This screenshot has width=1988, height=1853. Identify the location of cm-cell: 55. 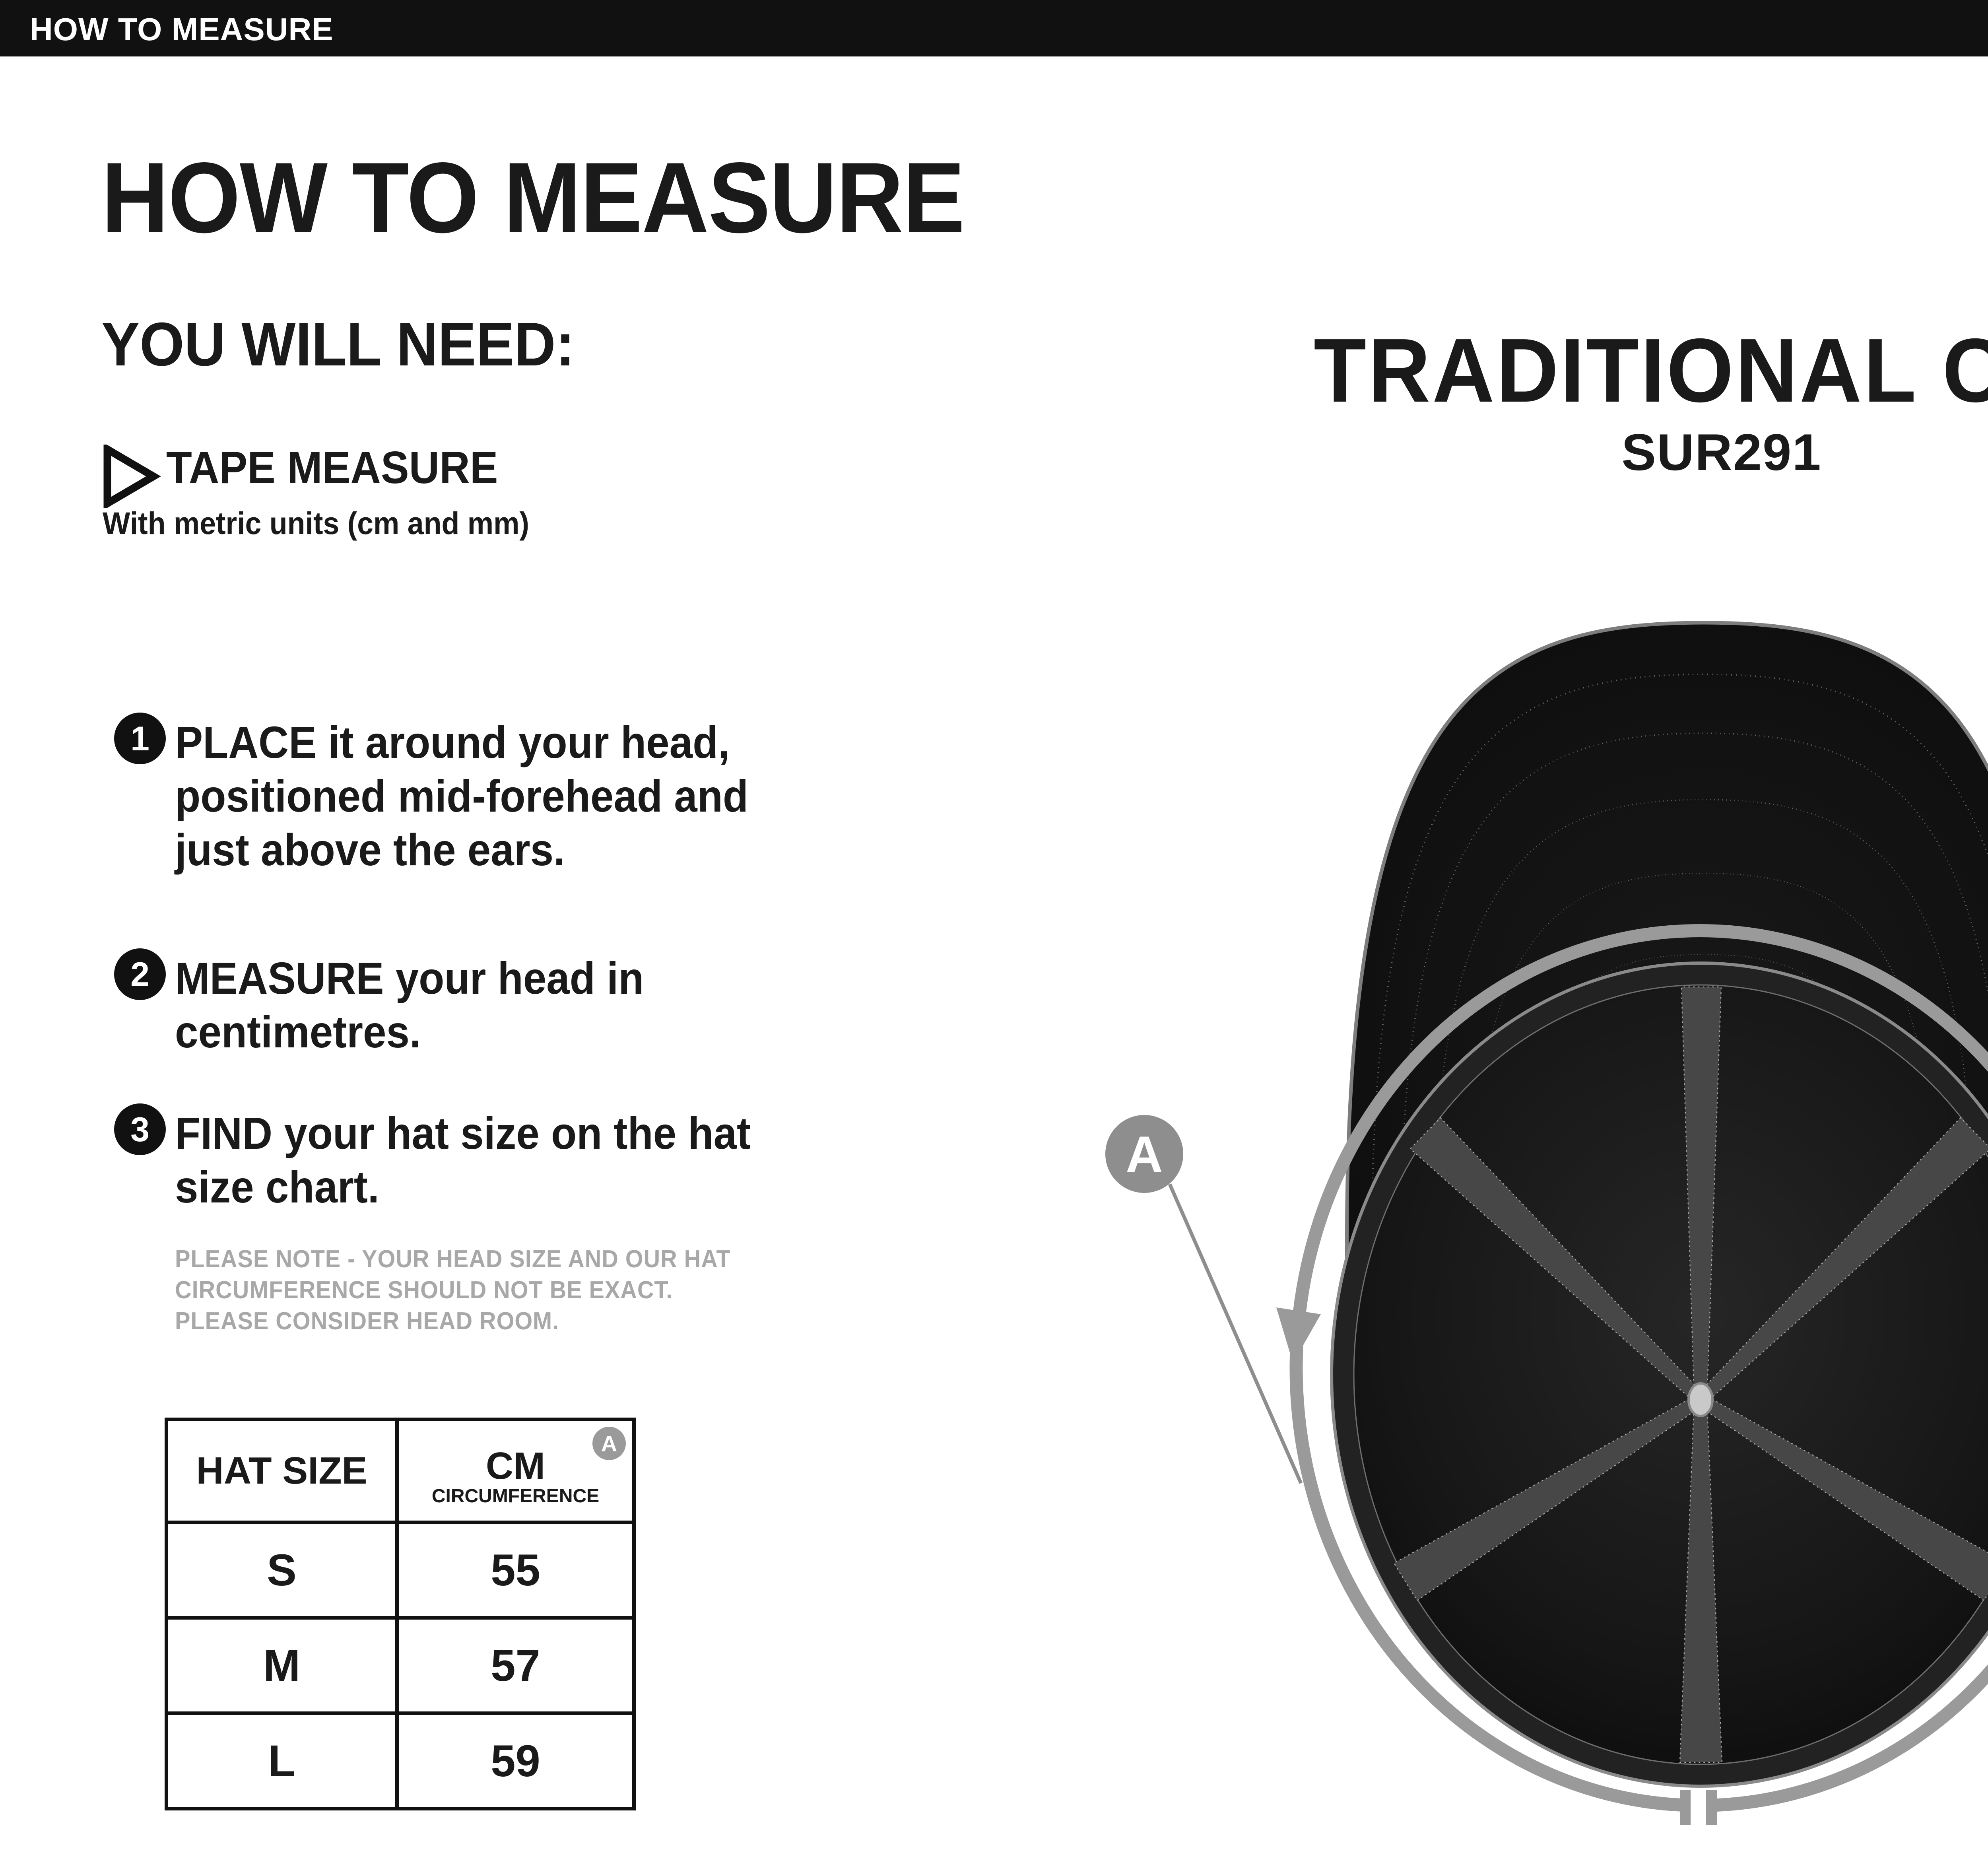
(515, 1571).